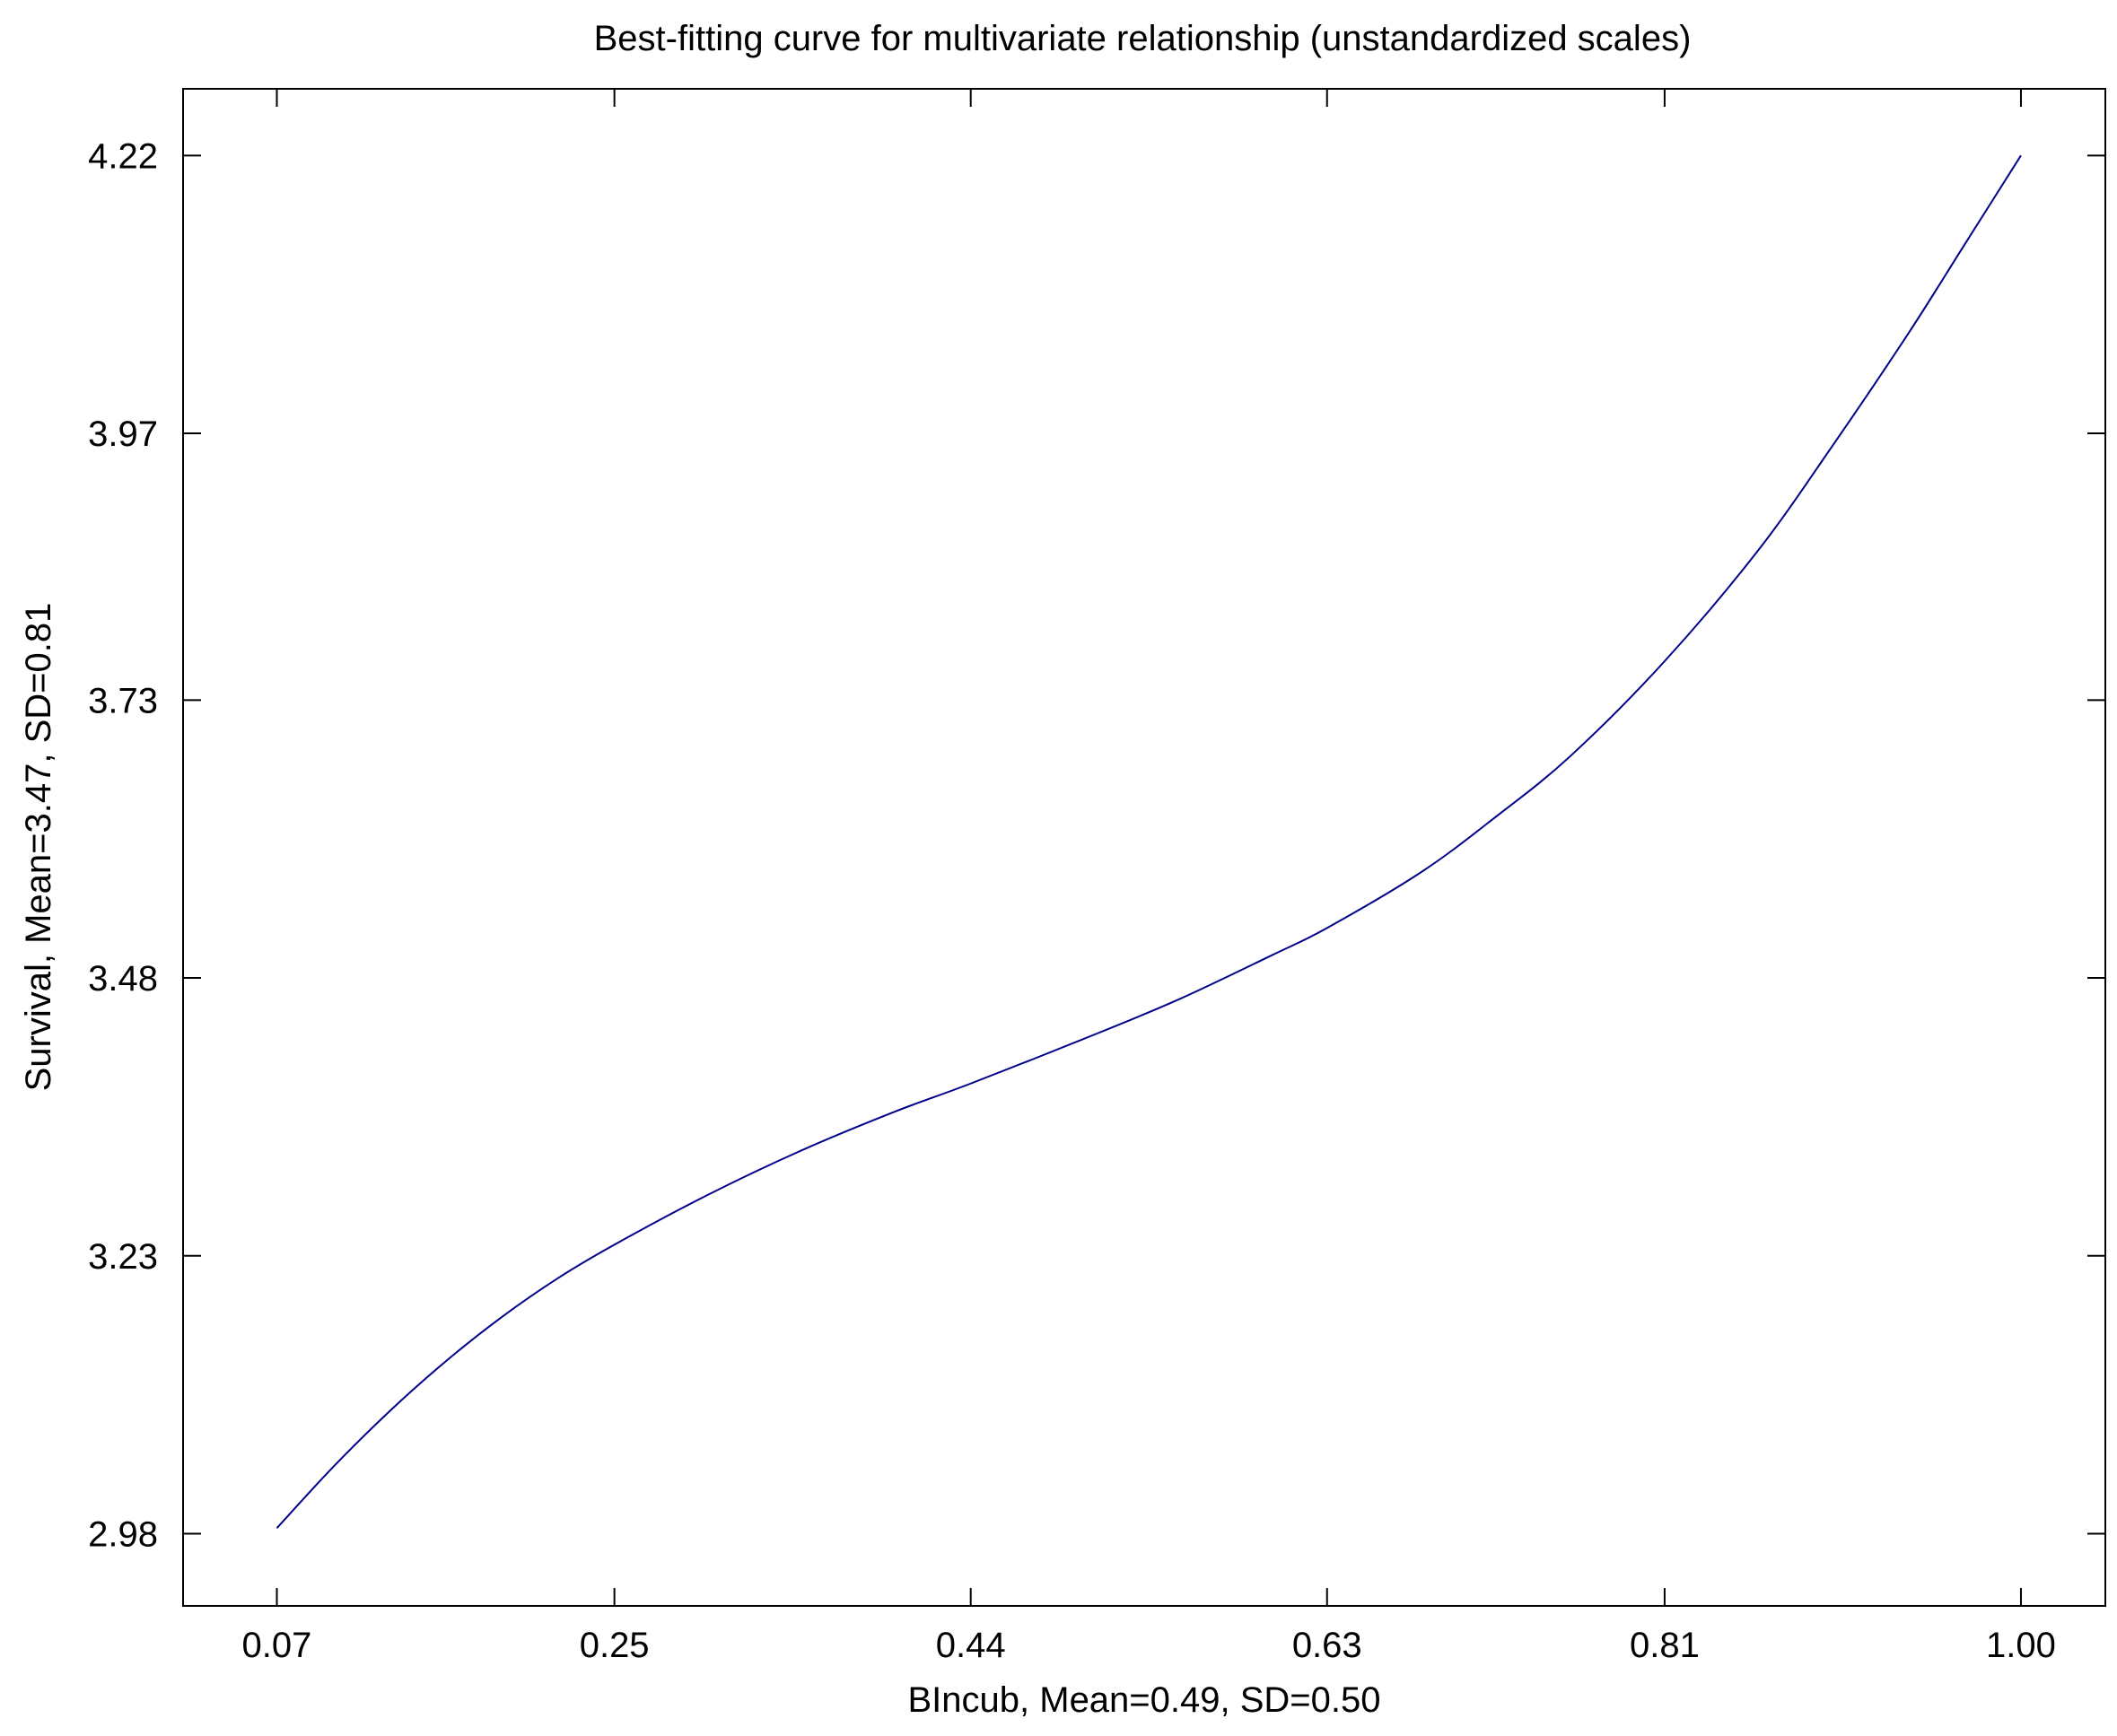 This screenshot has height=1736, width=2117. What do you see at coordinates (1143, 1700) in the screenshot?
I see `x-axis-label: BIncub, Mean=0.49, SD=0.50` at bounding box center [1143, 1700].